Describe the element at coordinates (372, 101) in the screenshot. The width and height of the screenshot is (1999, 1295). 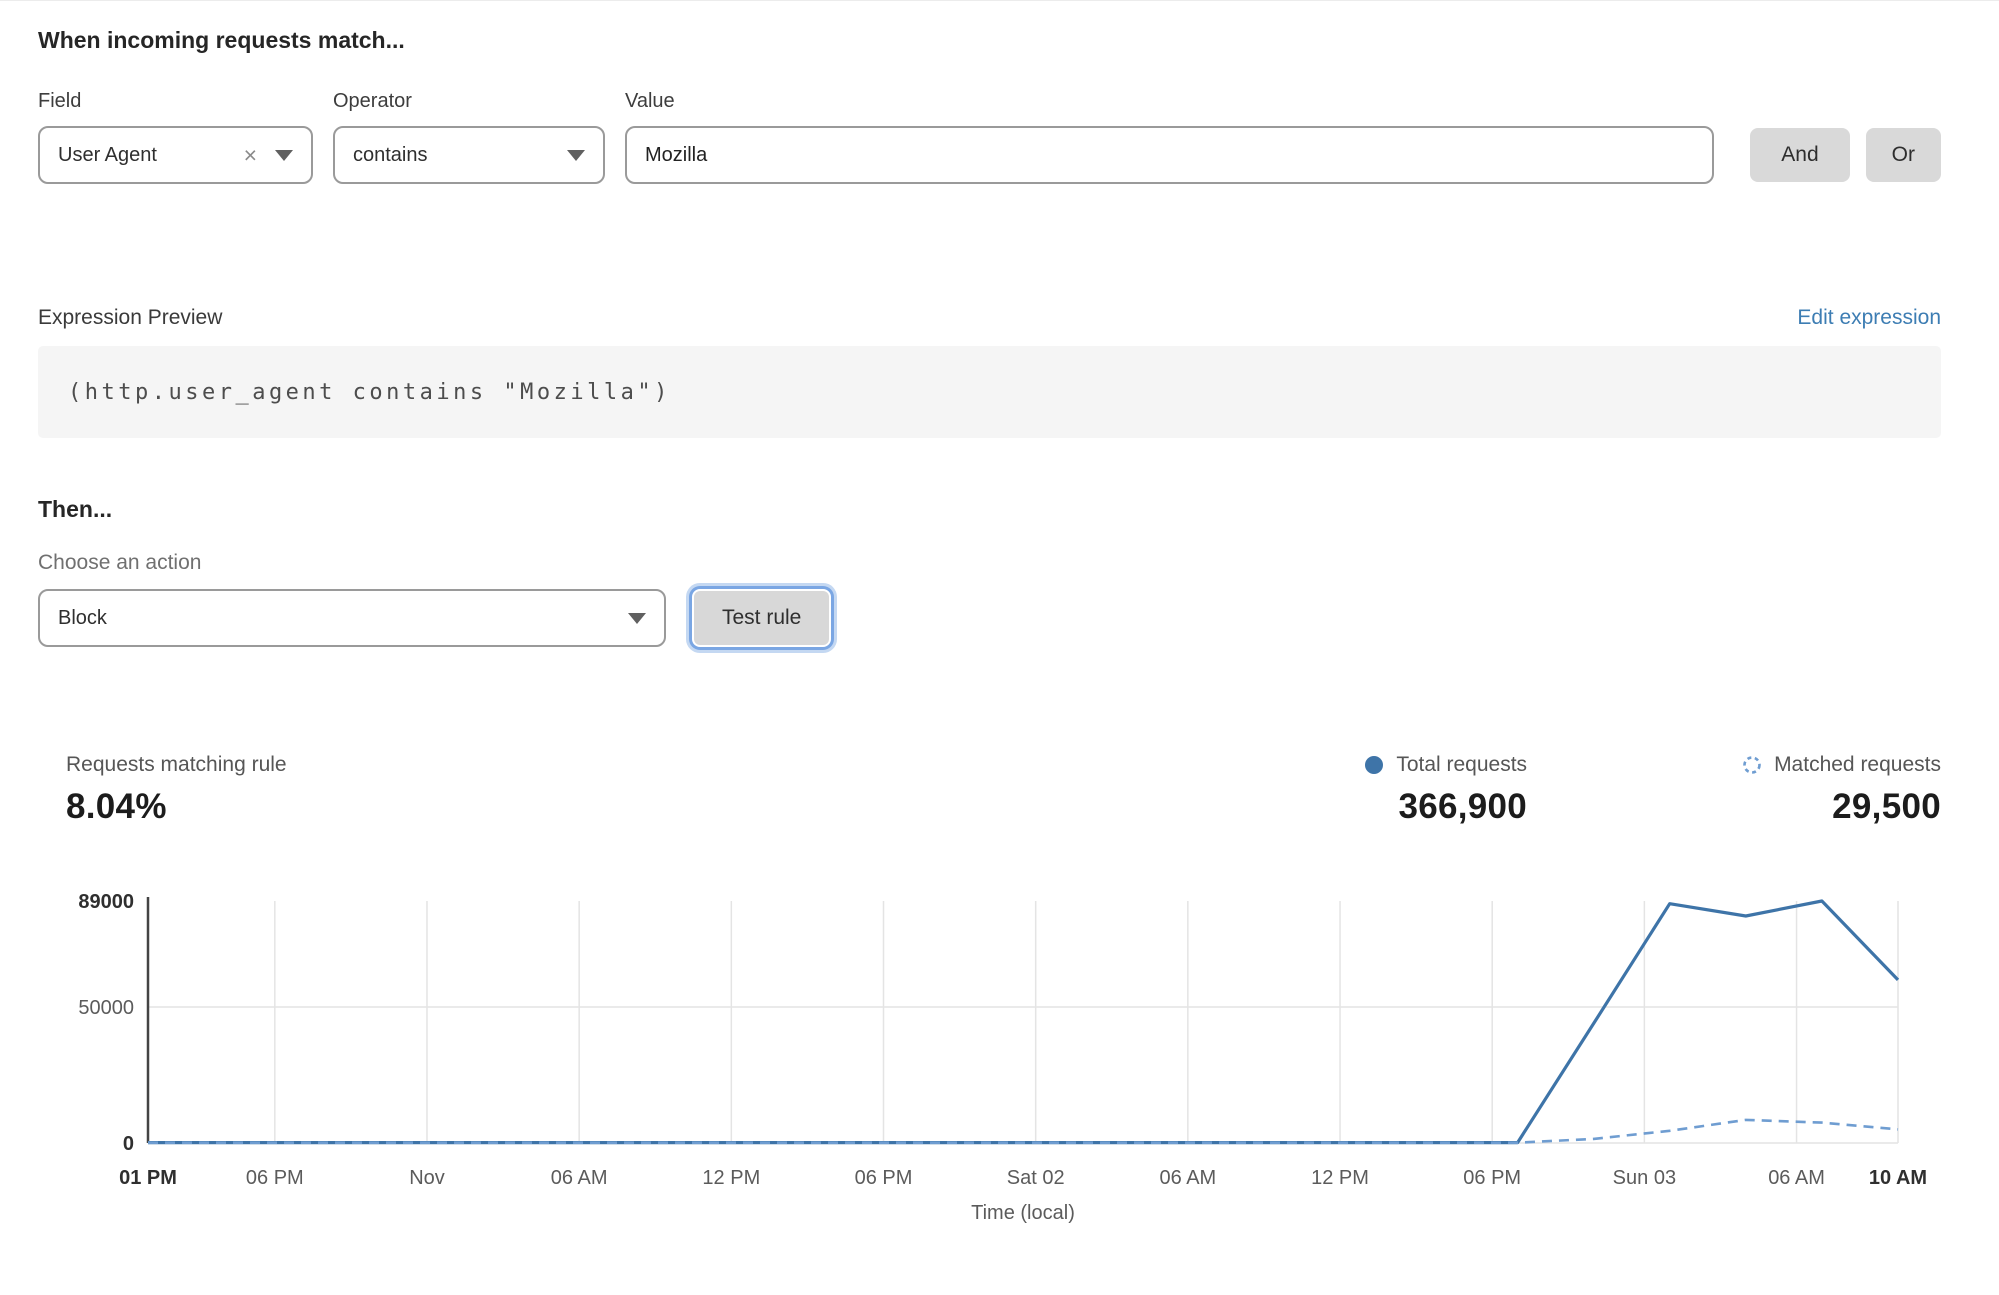
I see `operator-label: Operator` at that location.